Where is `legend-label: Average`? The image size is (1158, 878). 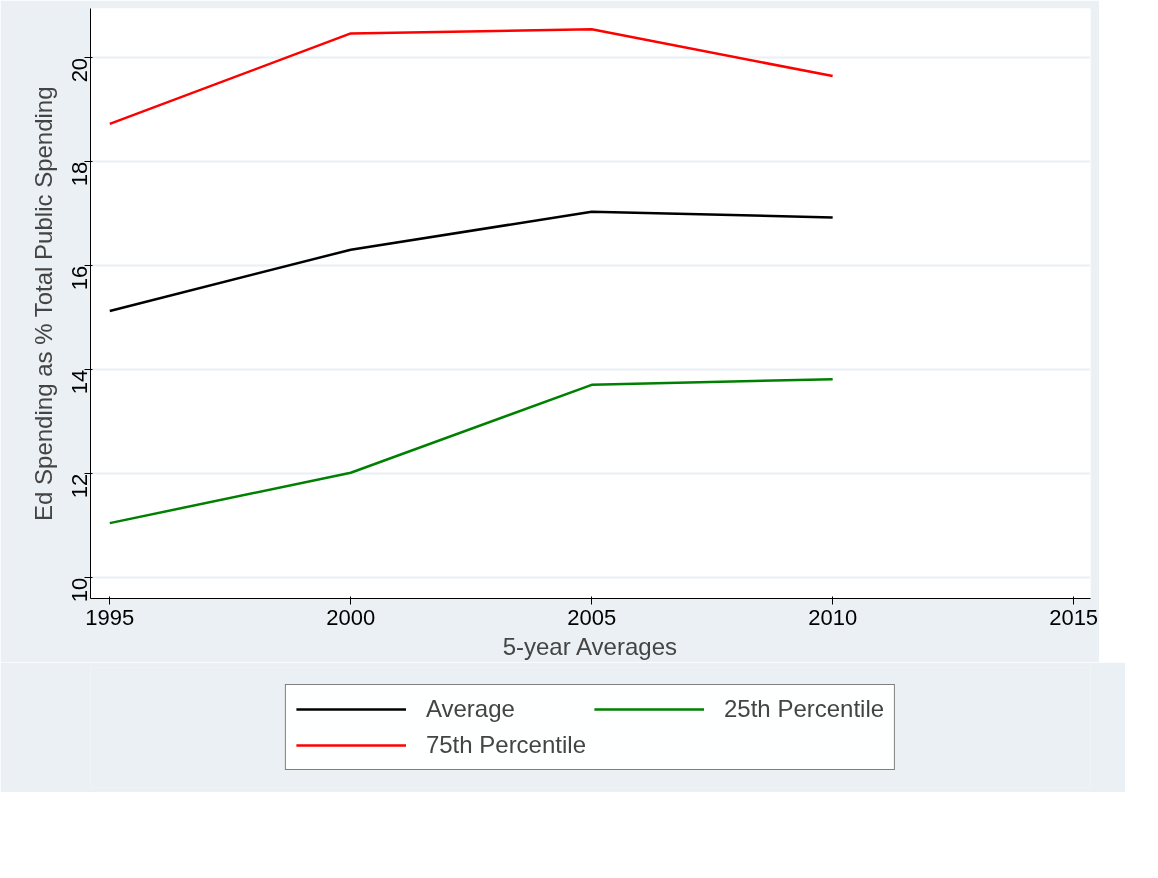 legend-label: Average is located at coordinates (470, 709).